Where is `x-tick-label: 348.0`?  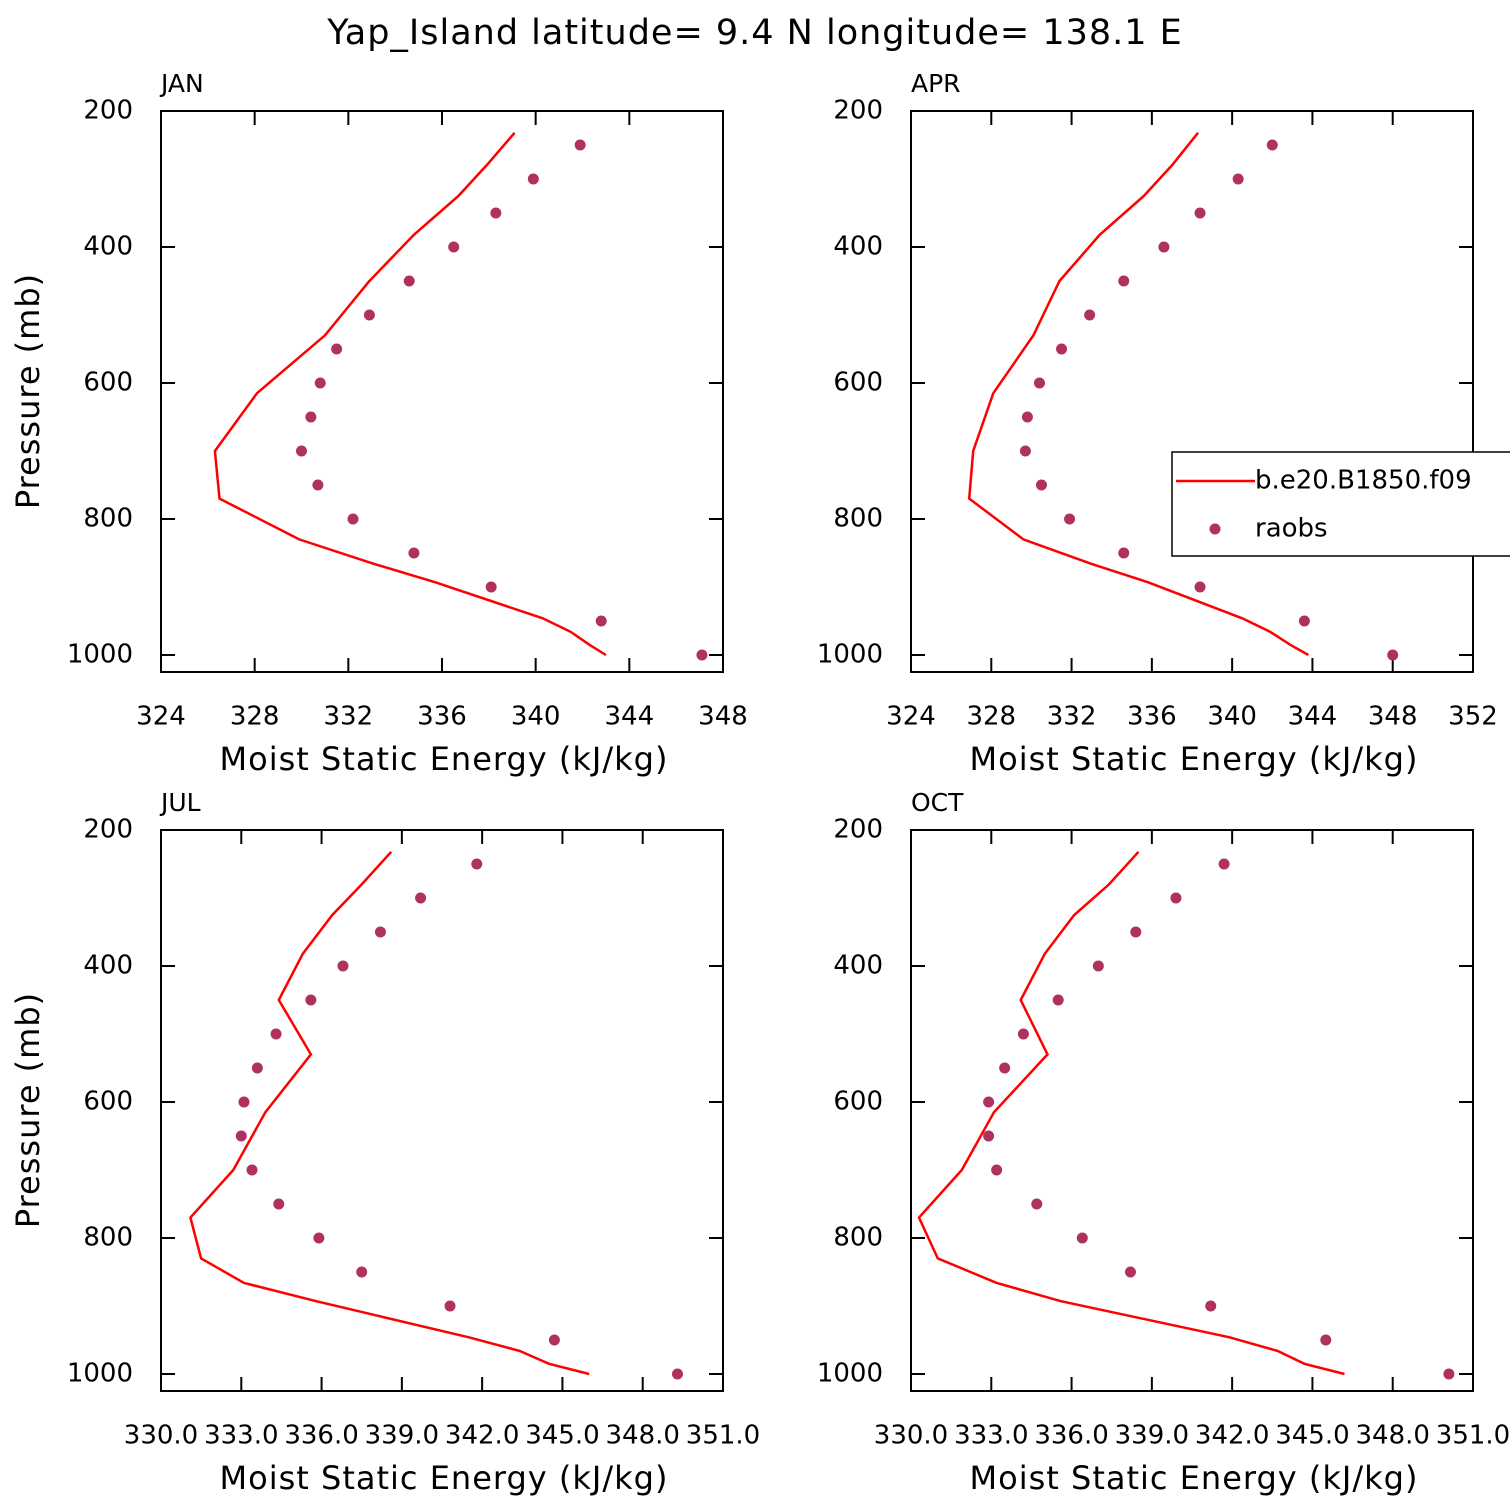 x-tick-label: 348.0 is located at coordinates (1392, 1436).